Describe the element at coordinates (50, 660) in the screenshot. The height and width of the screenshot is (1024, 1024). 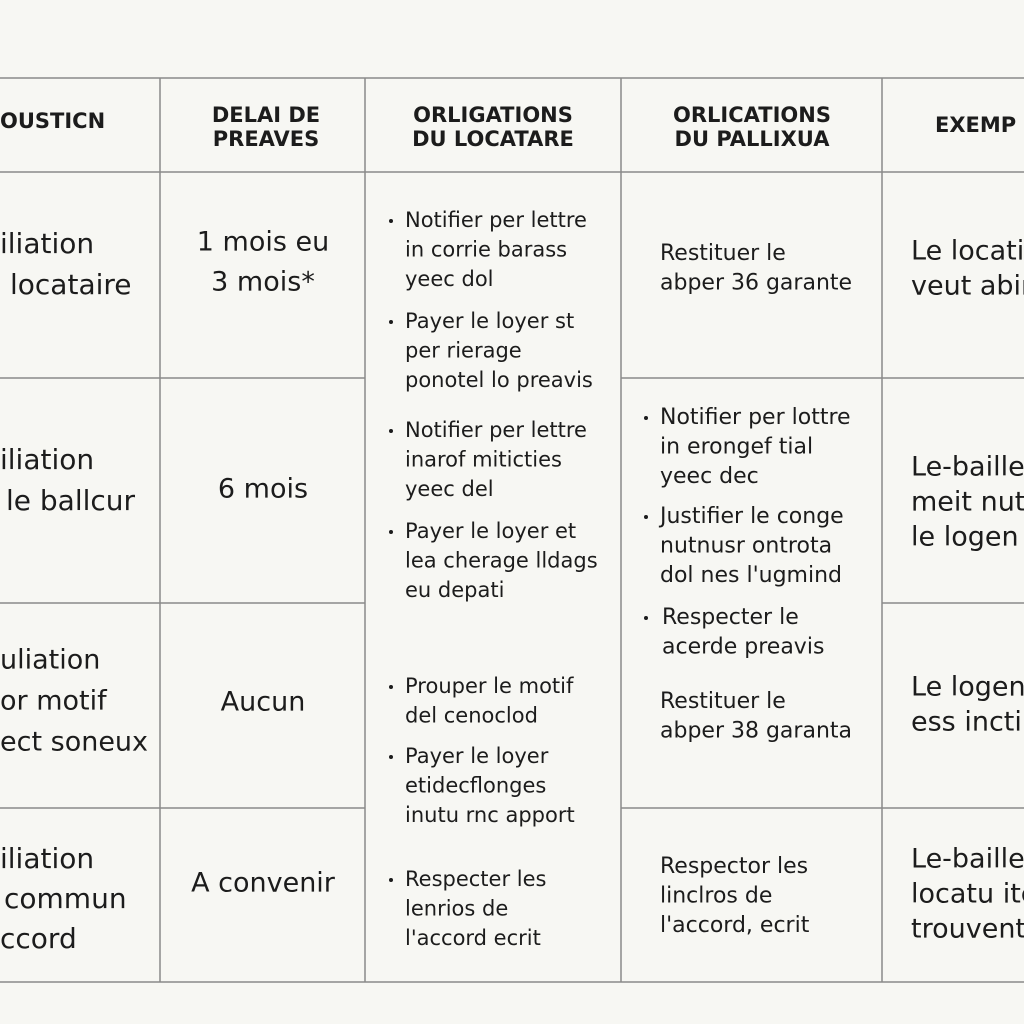
I see `situation: uliation` at that location.